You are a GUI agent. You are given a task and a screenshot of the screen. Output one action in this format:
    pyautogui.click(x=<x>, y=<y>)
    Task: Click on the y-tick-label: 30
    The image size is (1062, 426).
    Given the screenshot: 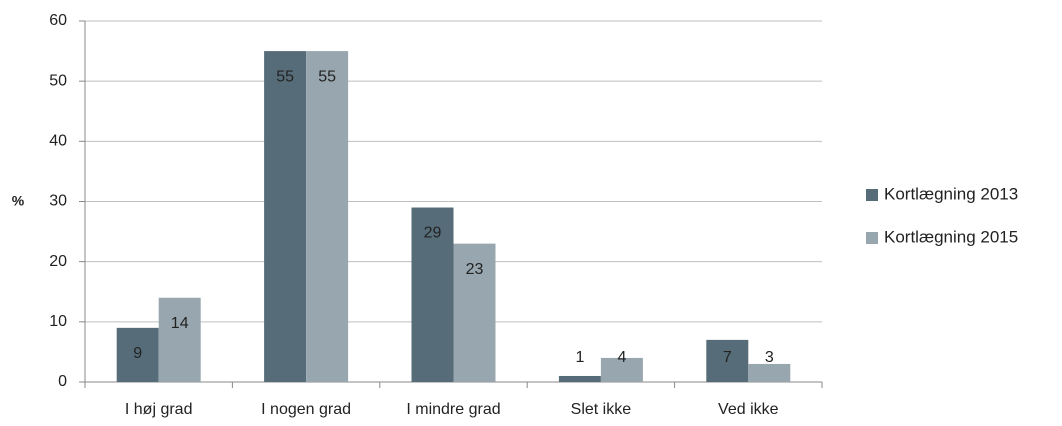 What is the action you would take?
    pyautogui.click(x=58, y=201)
    